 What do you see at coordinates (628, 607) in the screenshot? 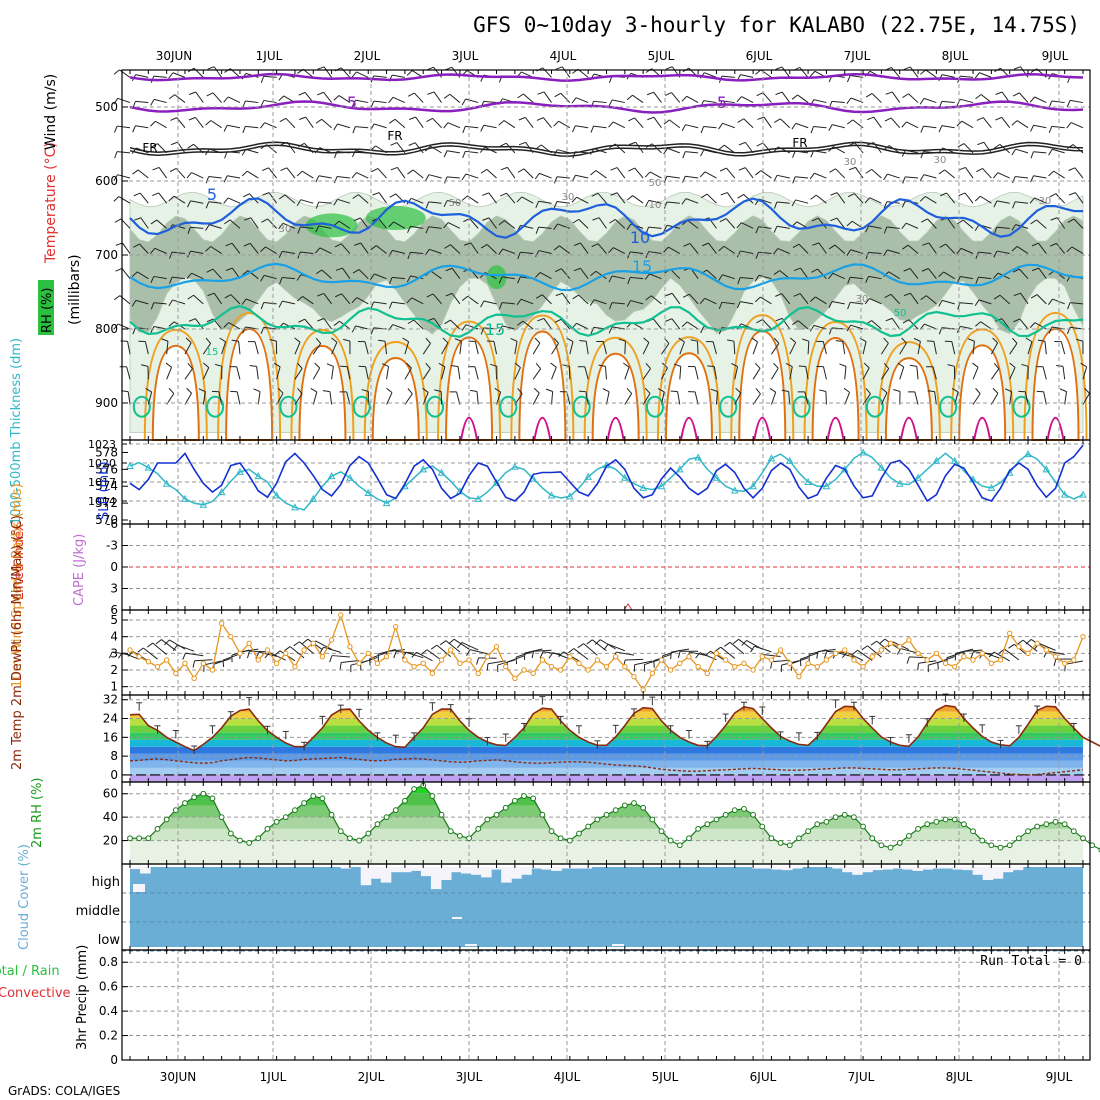
I see `cape-mark` at bounding box center [628, 607].